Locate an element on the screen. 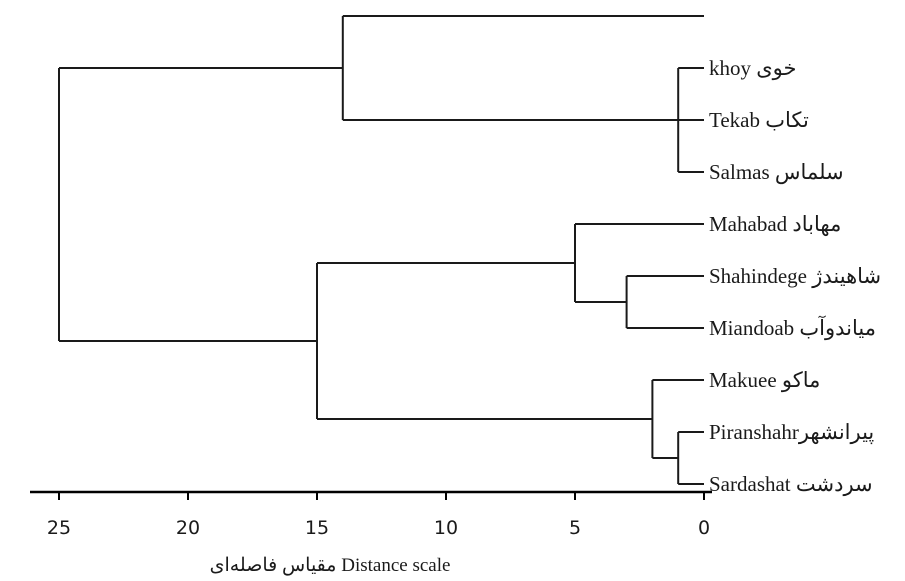 This screenshot has width=905, height=581. leaf-label-shahindege: Shahindege شاهیندژ is located at coordinates (795, 276).